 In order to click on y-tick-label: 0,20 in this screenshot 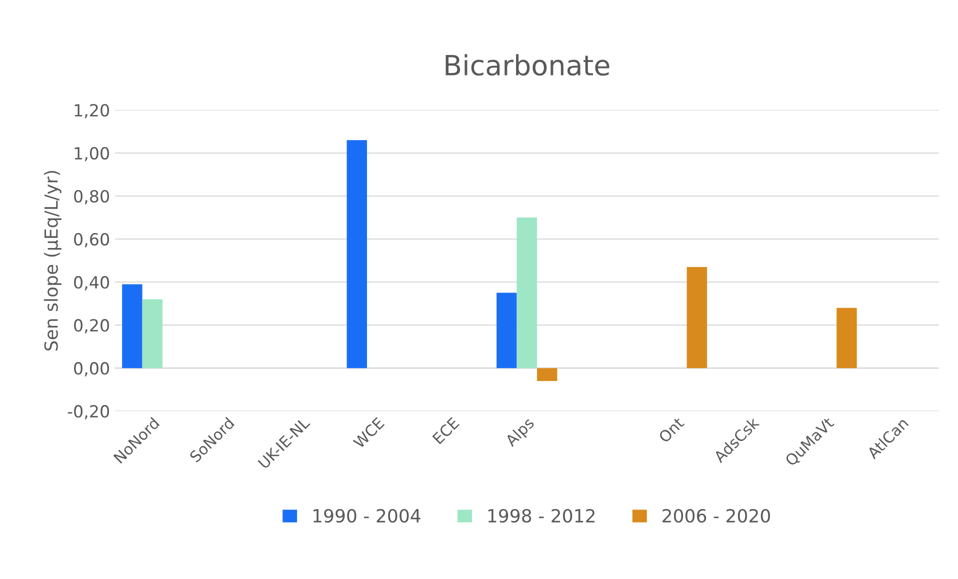, I will do `click(91, 326)`.